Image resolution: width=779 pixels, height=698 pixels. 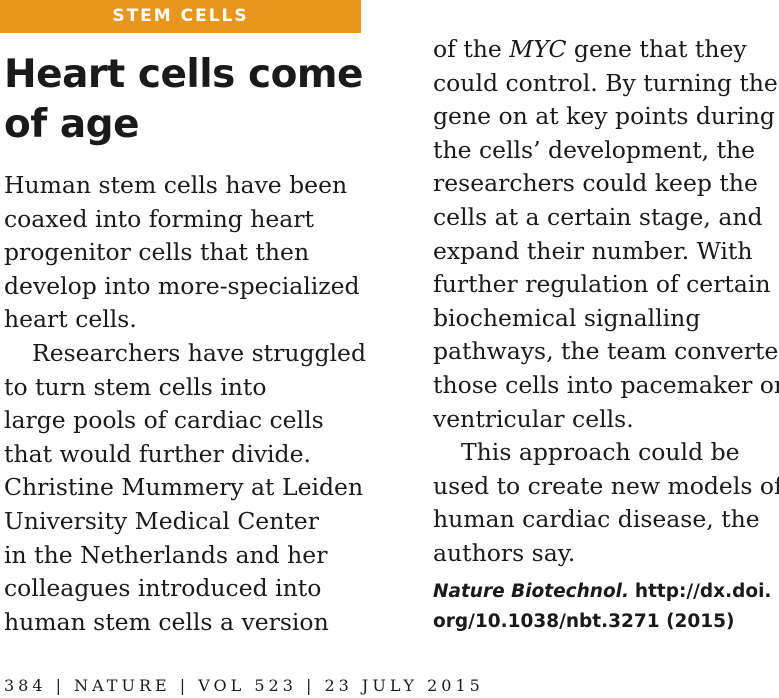 I want to click on volume: VOL 523, so click(x=247, y=685).